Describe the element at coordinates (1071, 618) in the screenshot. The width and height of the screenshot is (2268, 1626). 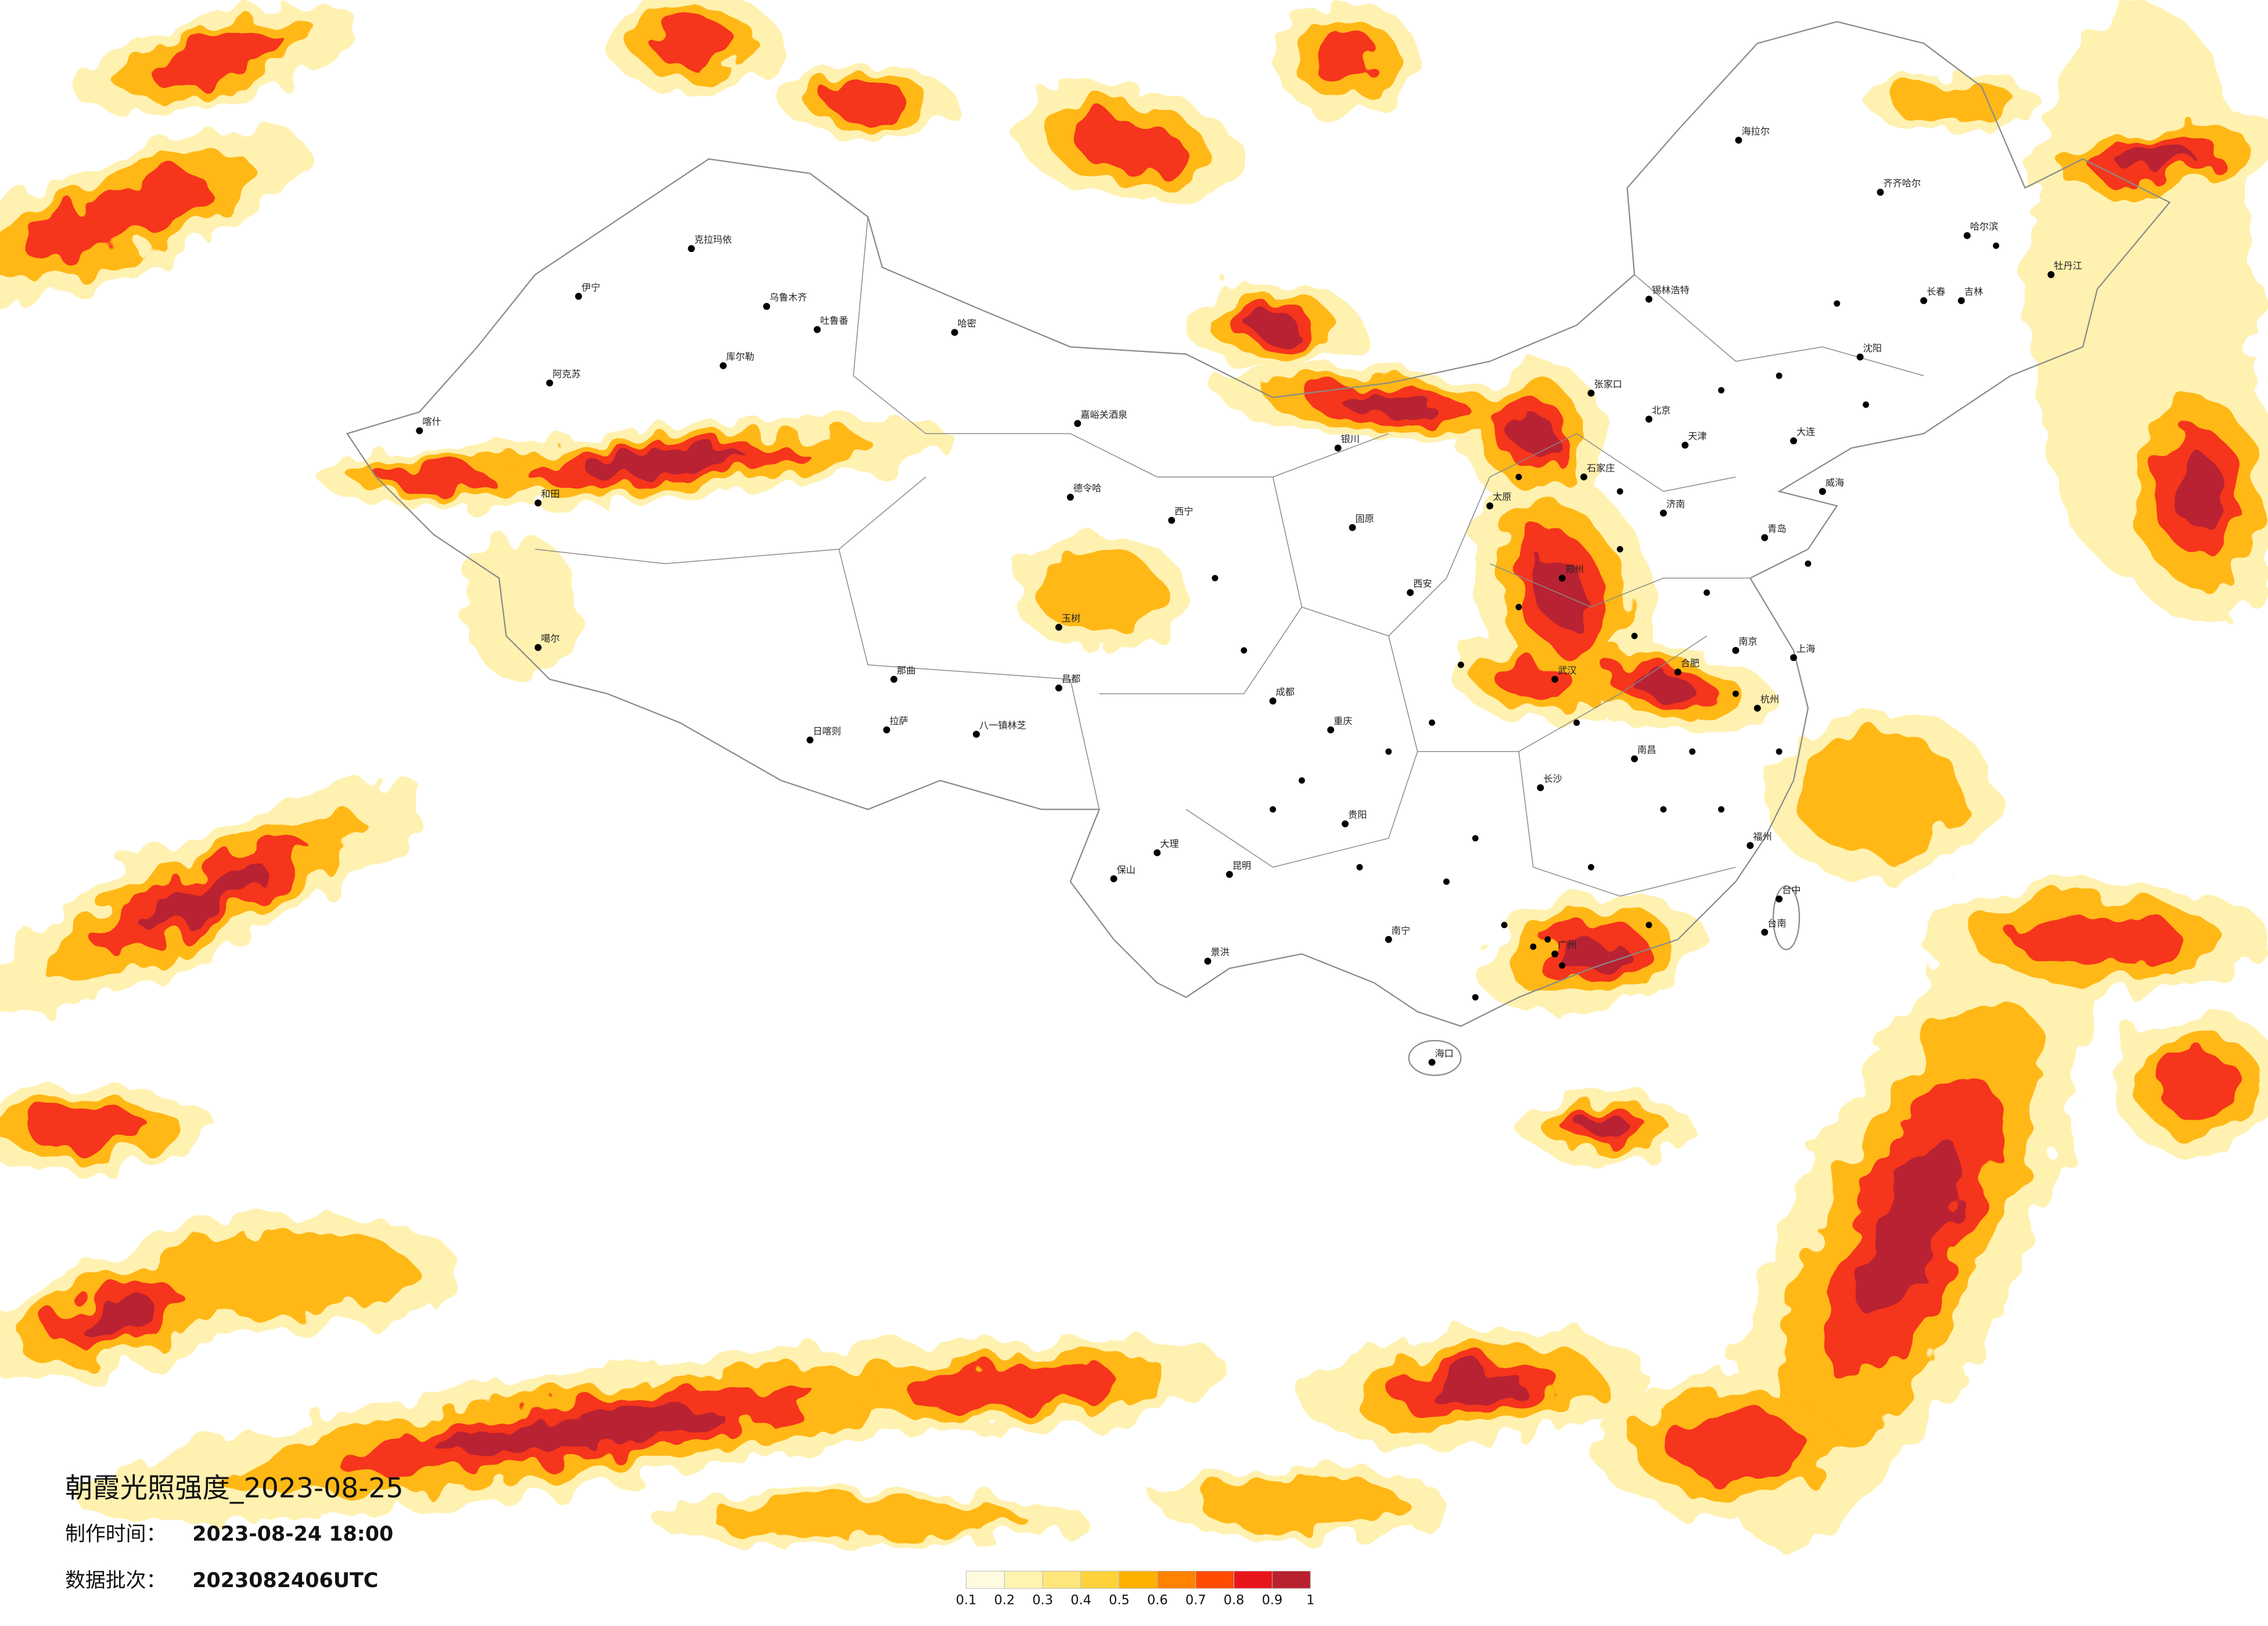
I see `city-label: 玉树` at that location.